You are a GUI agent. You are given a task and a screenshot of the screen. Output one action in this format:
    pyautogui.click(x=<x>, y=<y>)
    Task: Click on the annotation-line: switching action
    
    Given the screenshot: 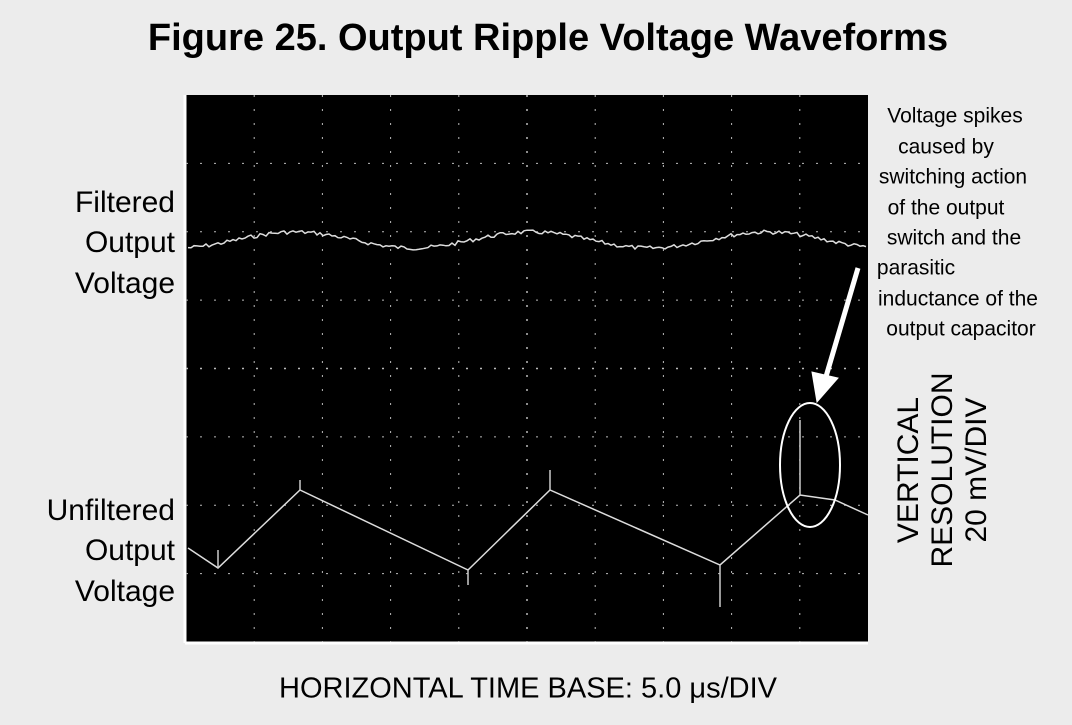 What is the action you would take?
    pyautogui.click(x=953, y=177)
    